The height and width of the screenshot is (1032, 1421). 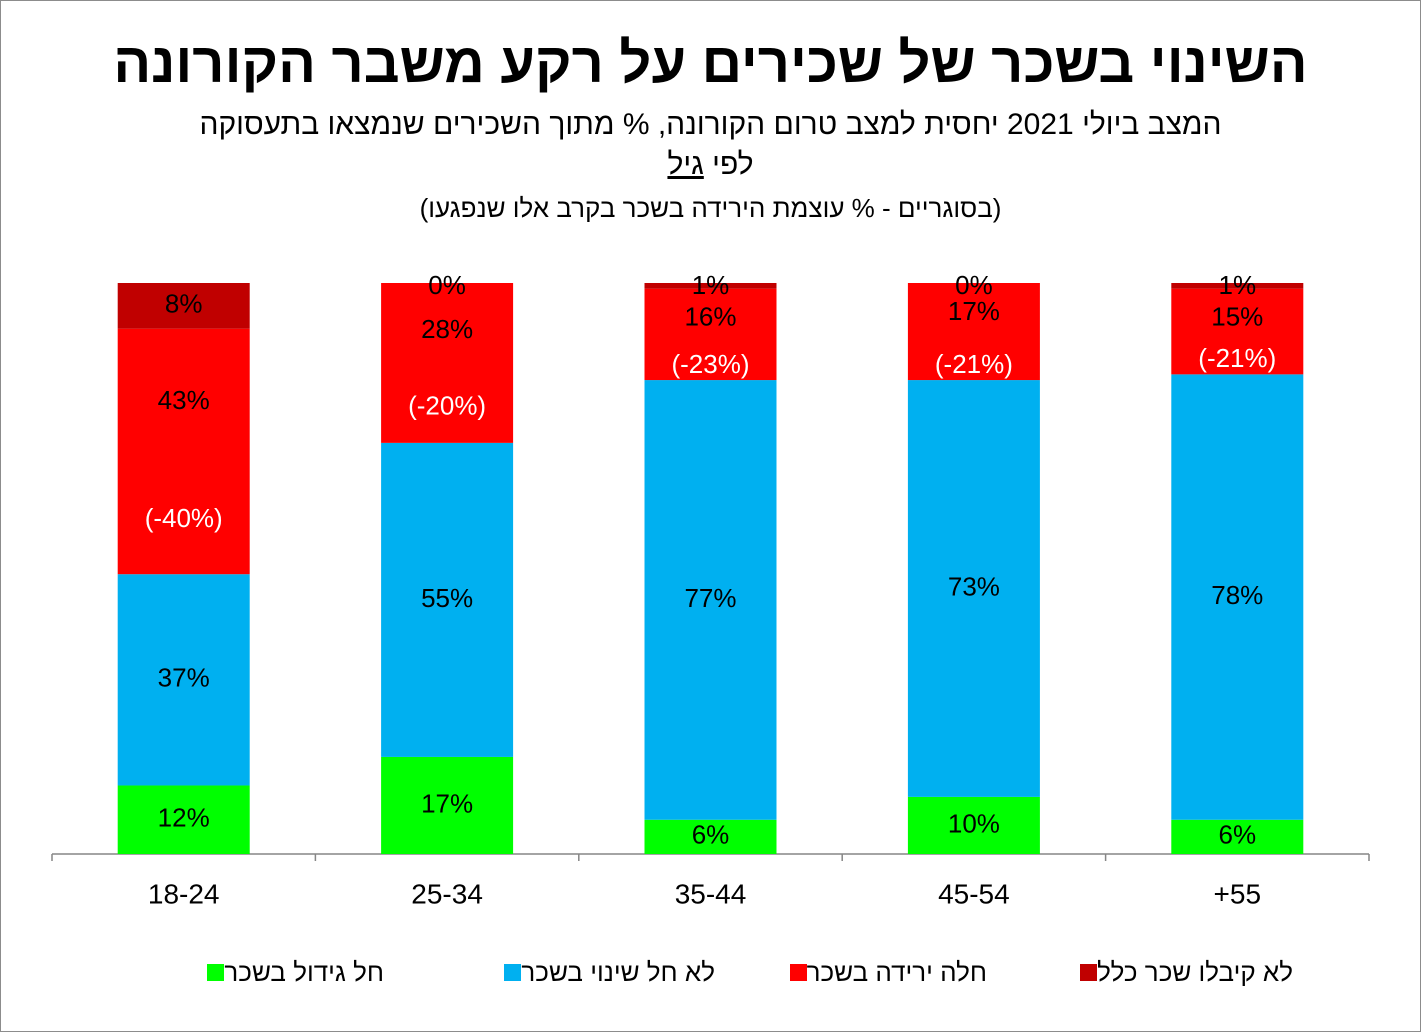 What do you see at coordinates (184, 400) in the screenshot?
I see `data-label-decrease-18-24: 43%` at bounding box center [184, 400].